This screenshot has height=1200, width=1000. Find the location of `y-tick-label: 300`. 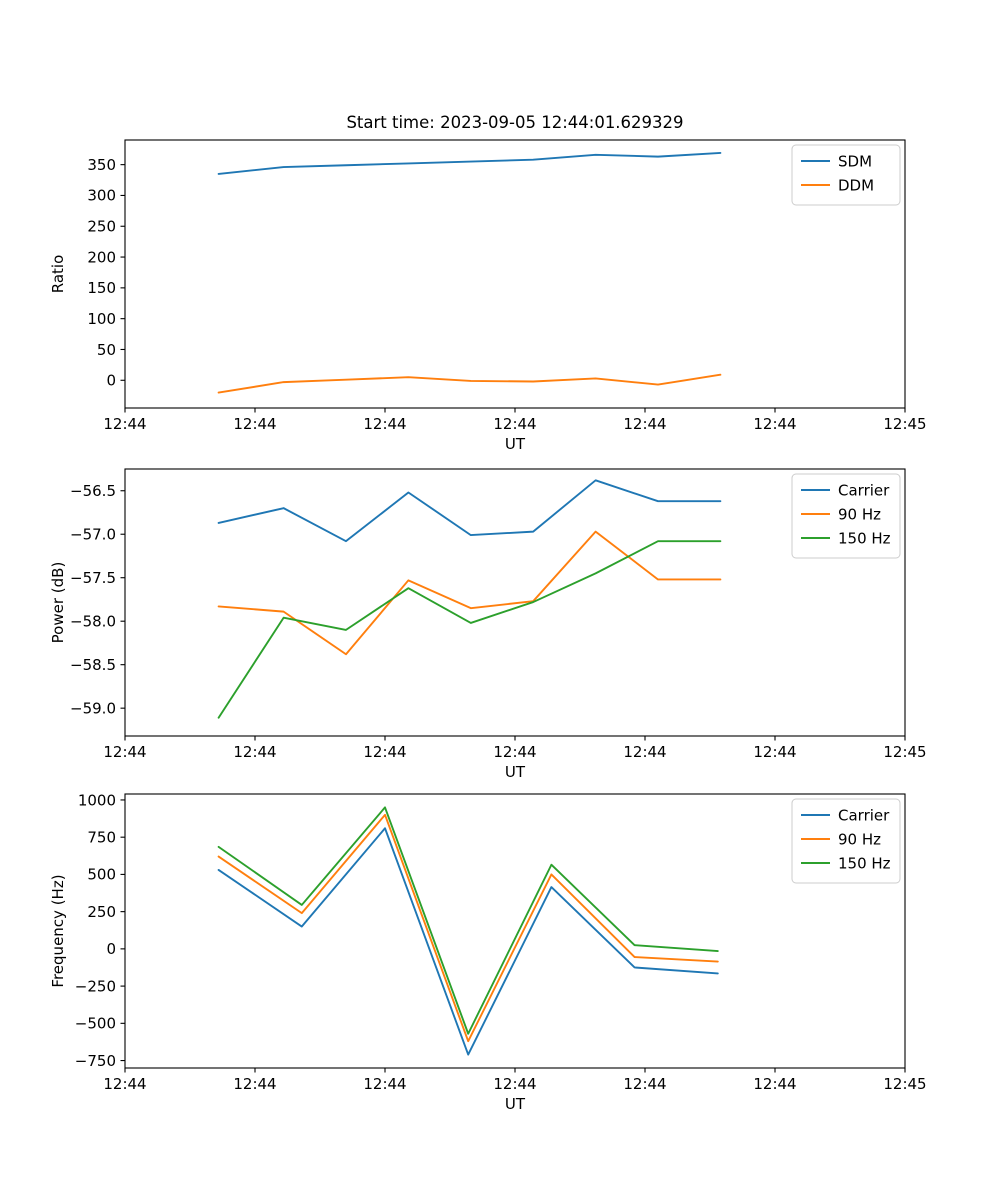

y-tick-label: 300 is located at coordinates (101, 196).